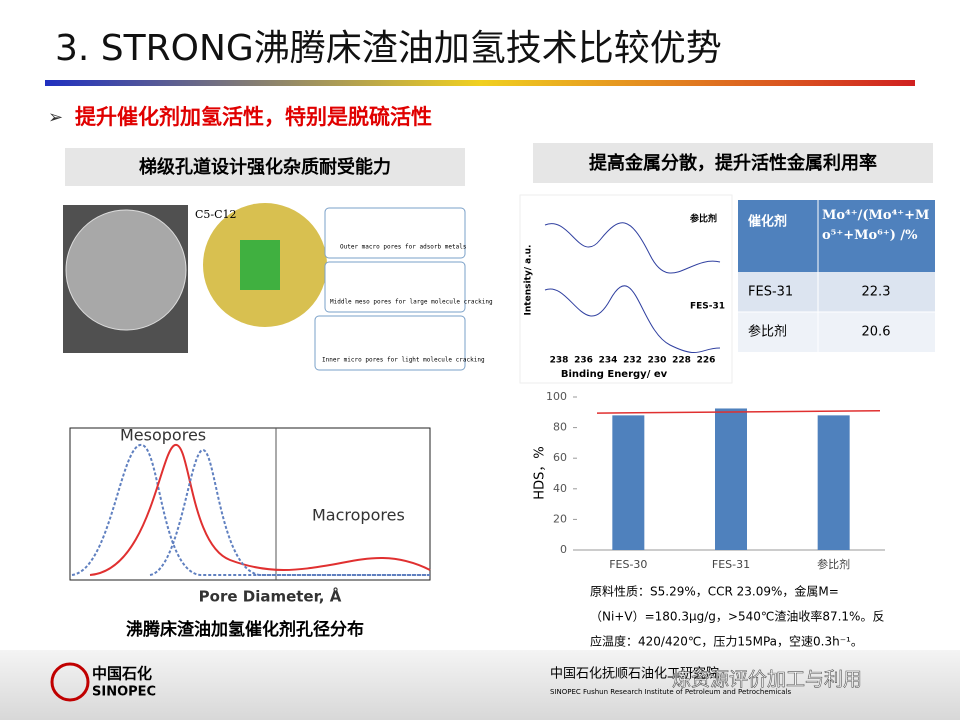 The height and width of the screenshot is (720, 960). What do you see at coordinates (706, 361) in the screenshot?
I see `xps-tick: 226` at bounding box center [706, 361].